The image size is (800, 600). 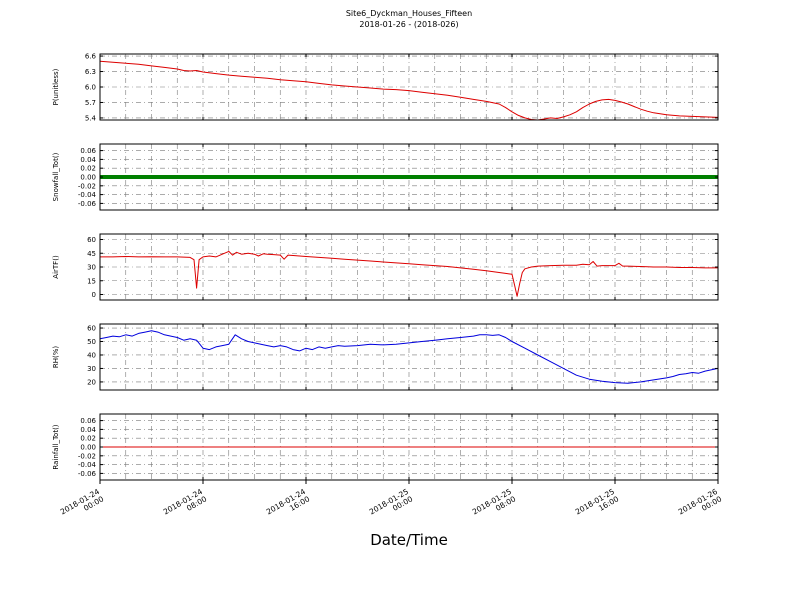 What do you see at coordinates (90, 103) in the screenshot?
I see `y-tick-label: 5.7` at bounding box center [90, 103].